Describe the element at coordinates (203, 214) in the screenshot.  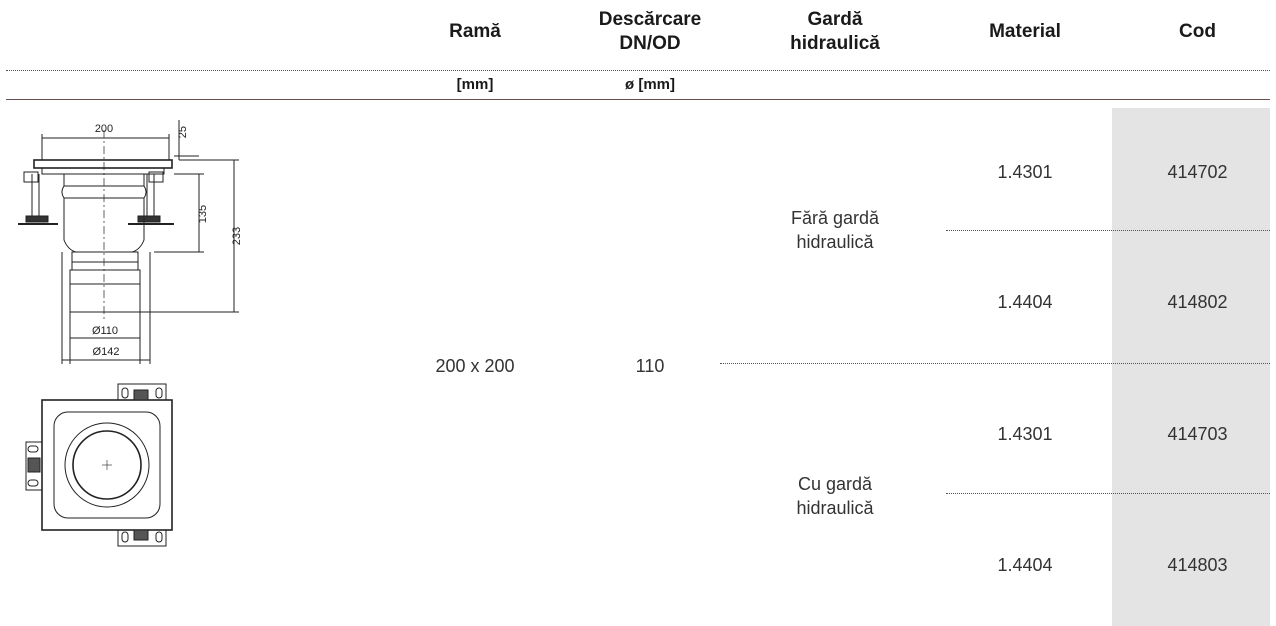
I see `dim-label-135: 135` at that location.